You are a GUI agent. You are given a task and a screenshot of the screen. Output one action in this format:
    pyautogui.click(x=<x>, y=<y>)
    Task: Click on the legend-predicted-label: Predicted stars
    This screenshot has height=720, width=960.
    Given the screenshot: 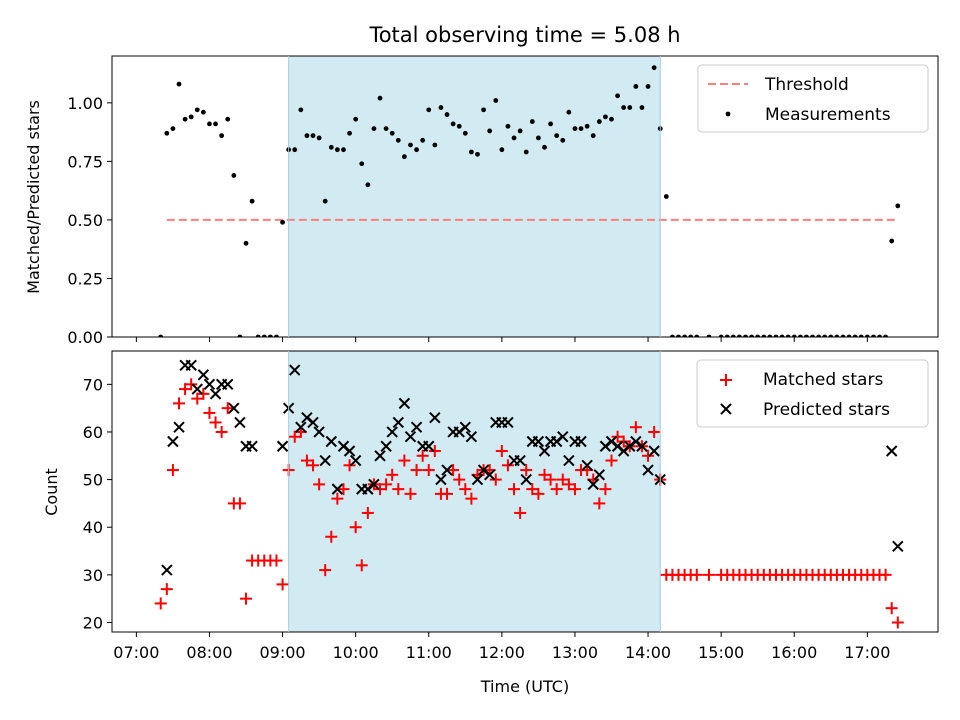 What is the action you would take?
    pyautogui.click(x=826, y=410)
    